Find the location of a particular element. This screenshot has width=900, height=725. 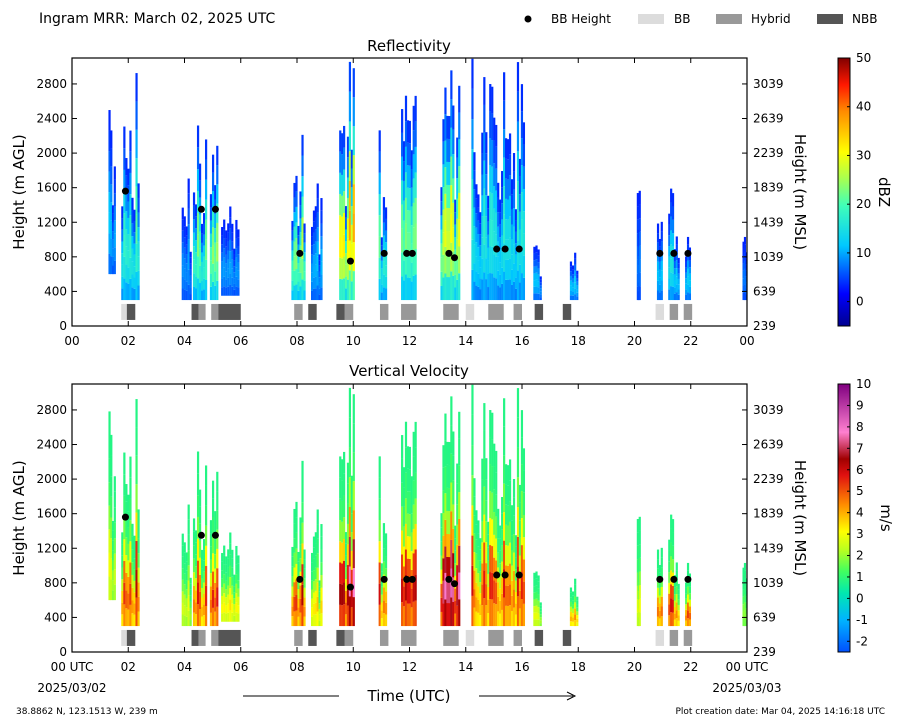

x-tick-label: 20 is located at coordinates (634, 341).